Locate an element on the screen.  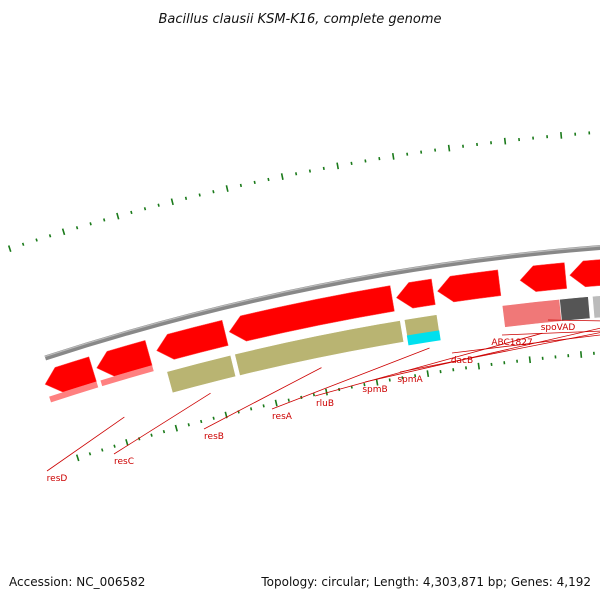
gene-label-resA: resA is located at coordinates (282, 417).